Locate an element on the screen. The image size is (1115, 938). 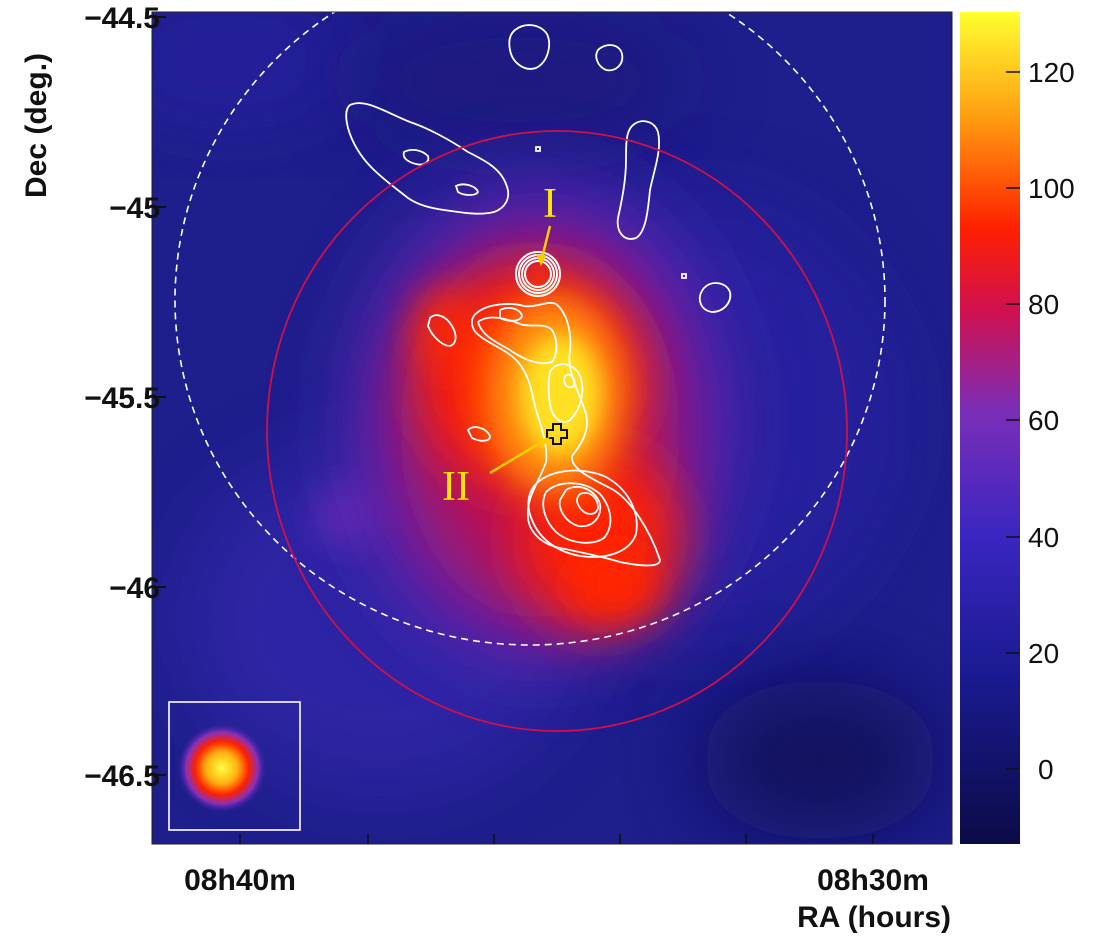
colorbar: 120 100 80 60 40 20 0 is located at coordinates (1017, 428).